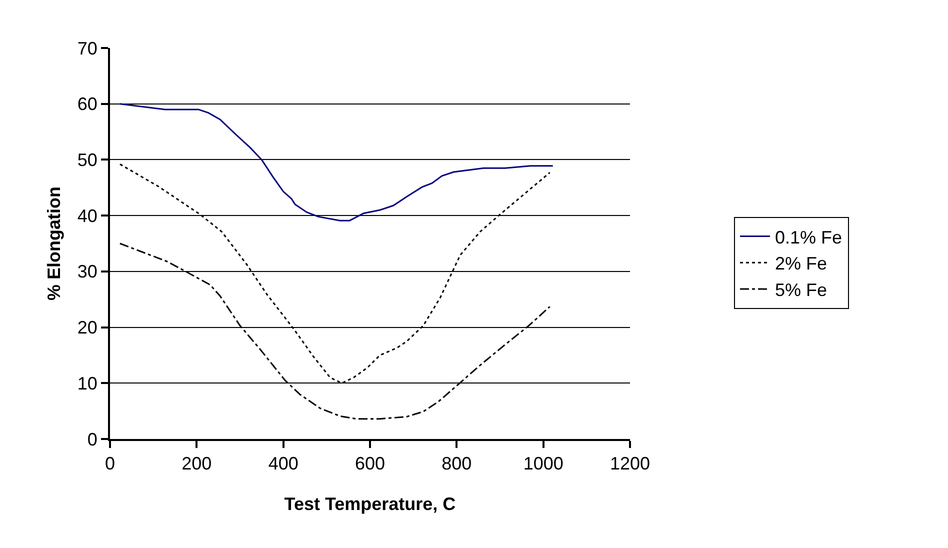  Describe the element at coordinates (87, 216) in the screenshot. I see `y-tick-label: 40` at that location.